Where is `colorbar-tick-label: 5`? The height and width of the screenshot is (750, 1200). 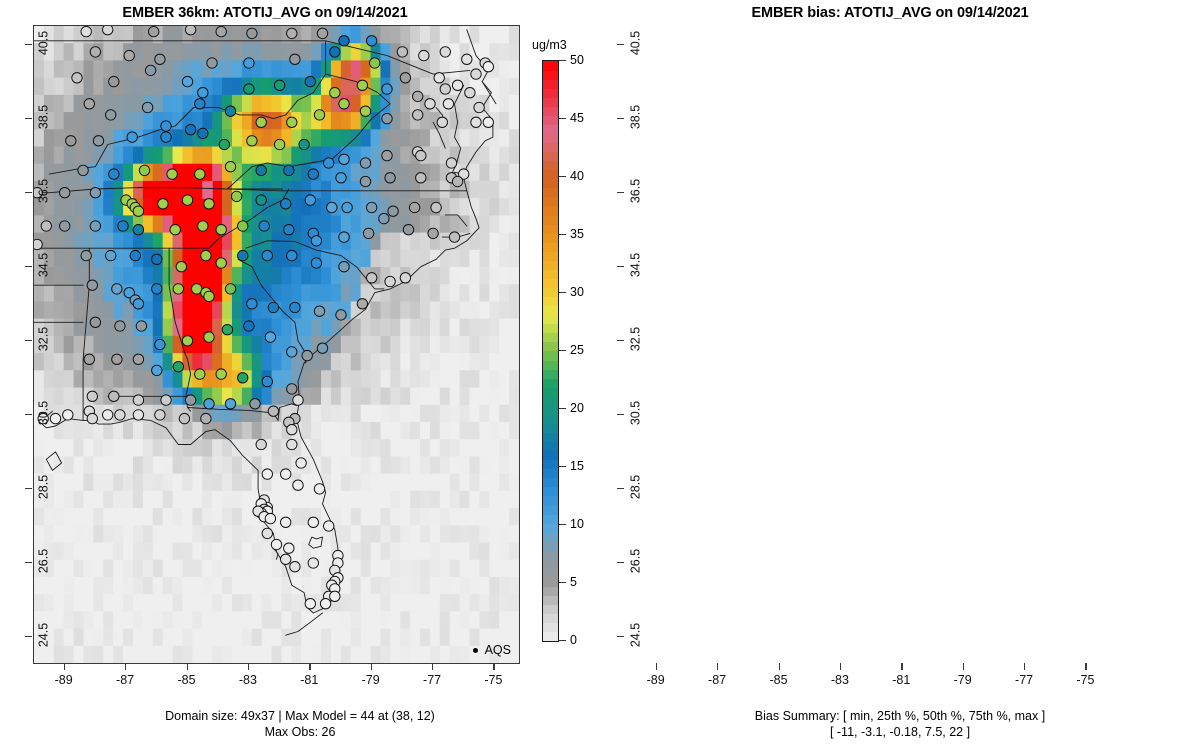
colorbar-tick-label: 5 is located at coordinates (573, 582).